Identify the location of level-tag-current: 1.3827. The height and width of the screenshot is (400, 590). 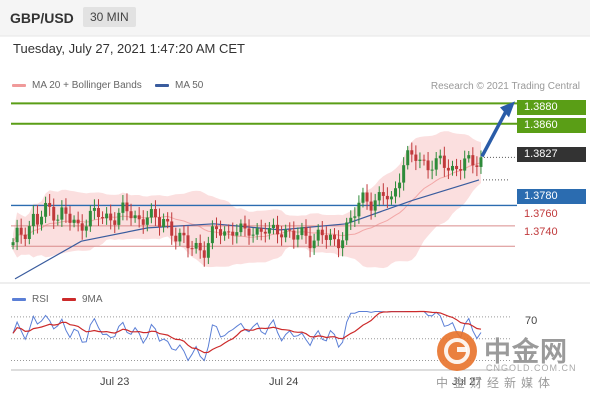
(551, 154).